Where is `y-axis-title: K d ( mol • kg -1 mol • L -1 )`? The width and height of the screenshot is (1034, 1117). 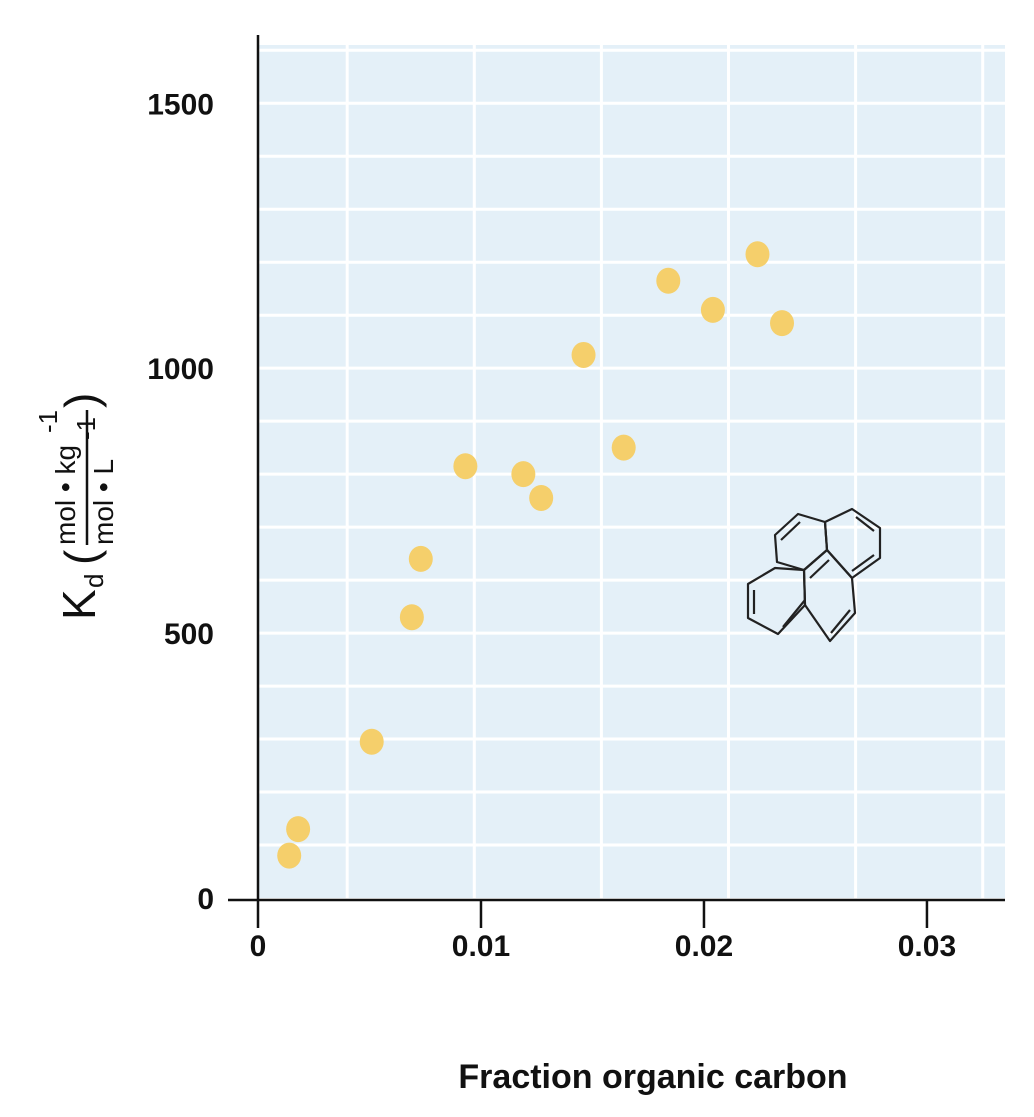 y-axis-title: K d ( mol • kg -1 mol • L -1 ) is located at coordinates (76, 506).